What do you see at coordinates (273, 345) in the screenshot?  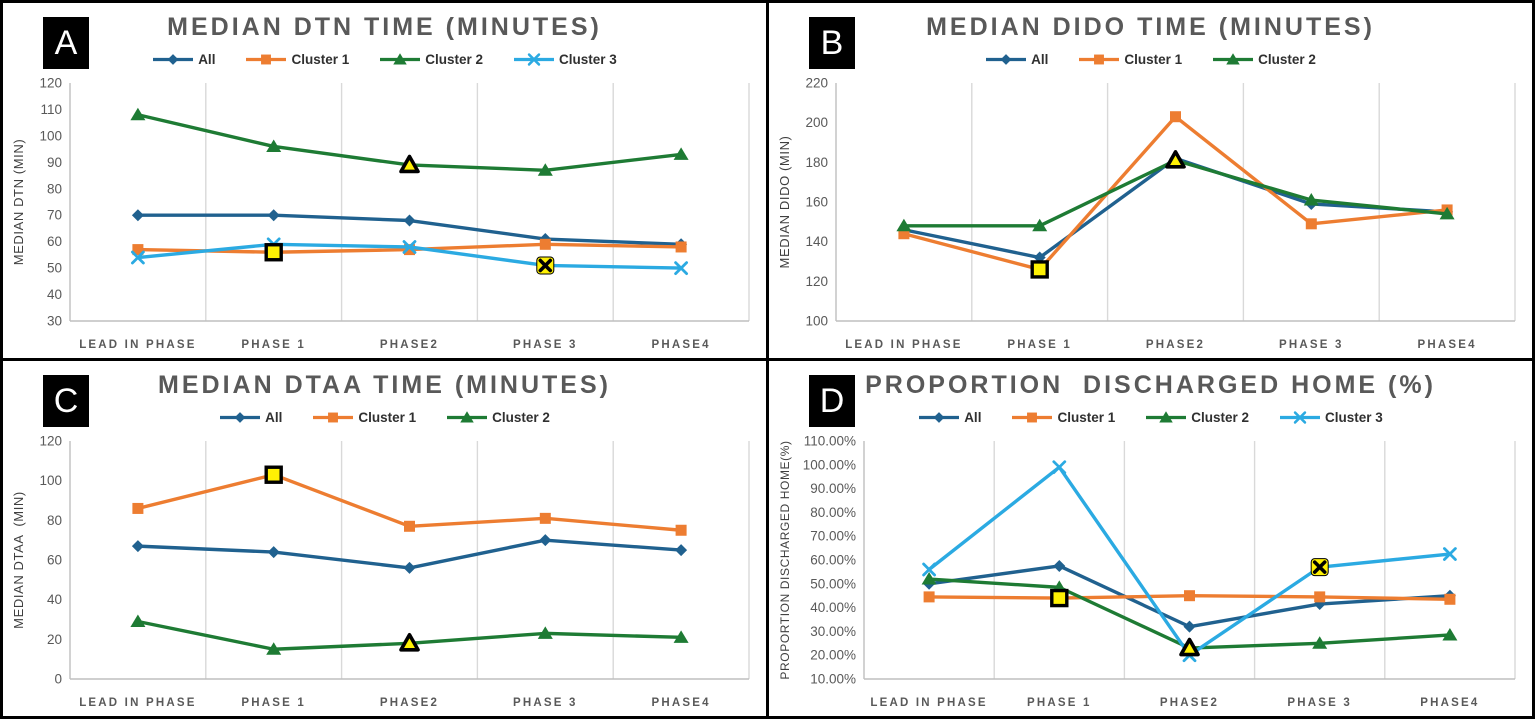 I see `x-category-label: PHASE 1` at bounding box center [273, 345].